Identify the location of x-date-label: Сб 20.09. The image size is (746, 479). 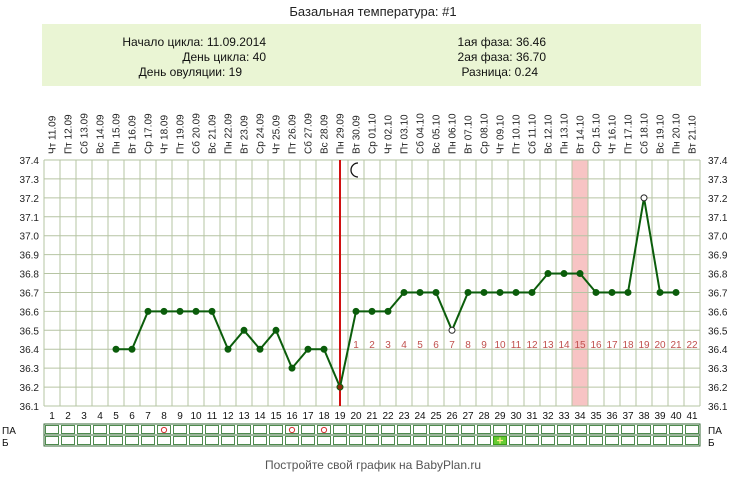
(197, 133).